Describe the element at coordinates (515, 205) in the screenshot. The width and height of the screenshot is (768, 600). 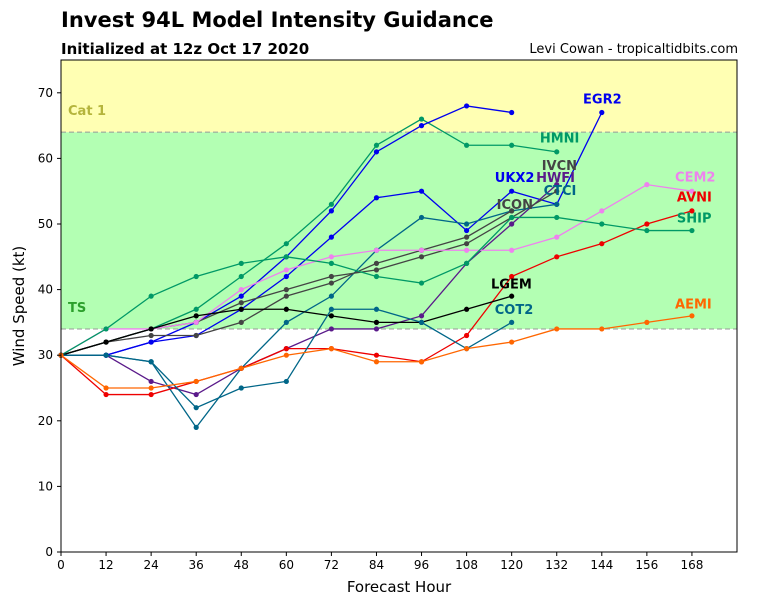
I see `series-label-icon: ICON` at that location.